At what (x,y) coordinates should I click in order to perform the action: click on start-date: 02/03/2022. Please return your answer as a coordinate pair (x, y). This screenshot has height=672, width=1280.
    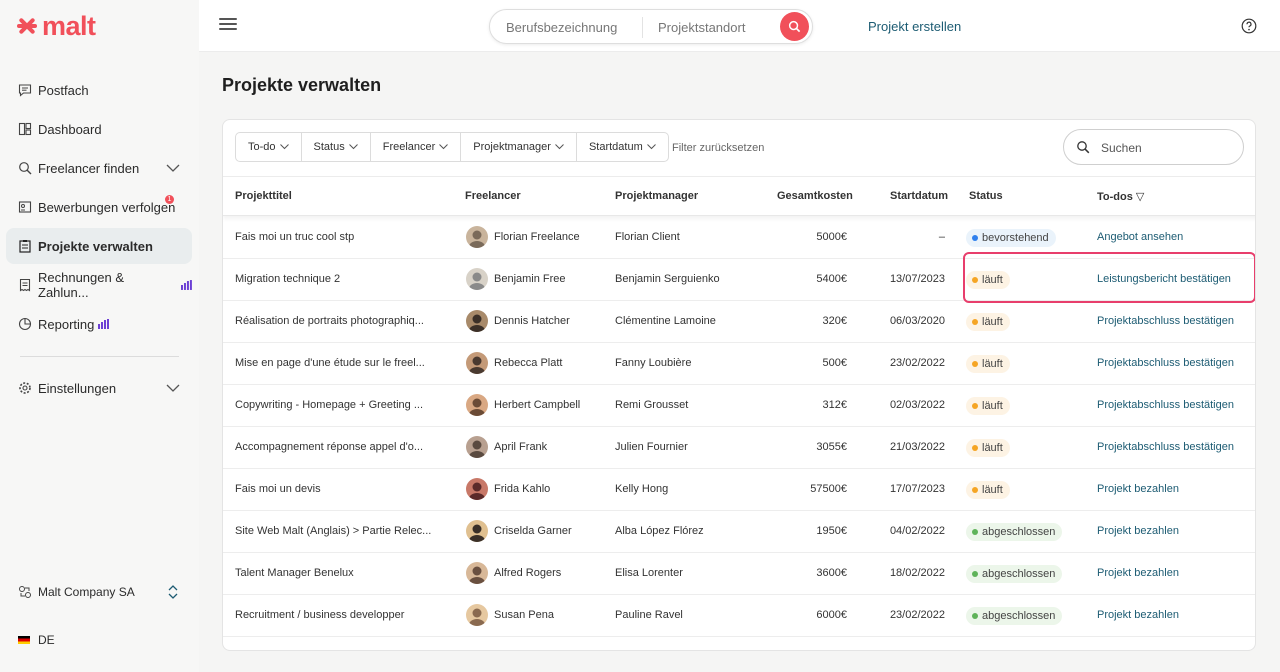
    Looking at the image, I should click on (917, 405).